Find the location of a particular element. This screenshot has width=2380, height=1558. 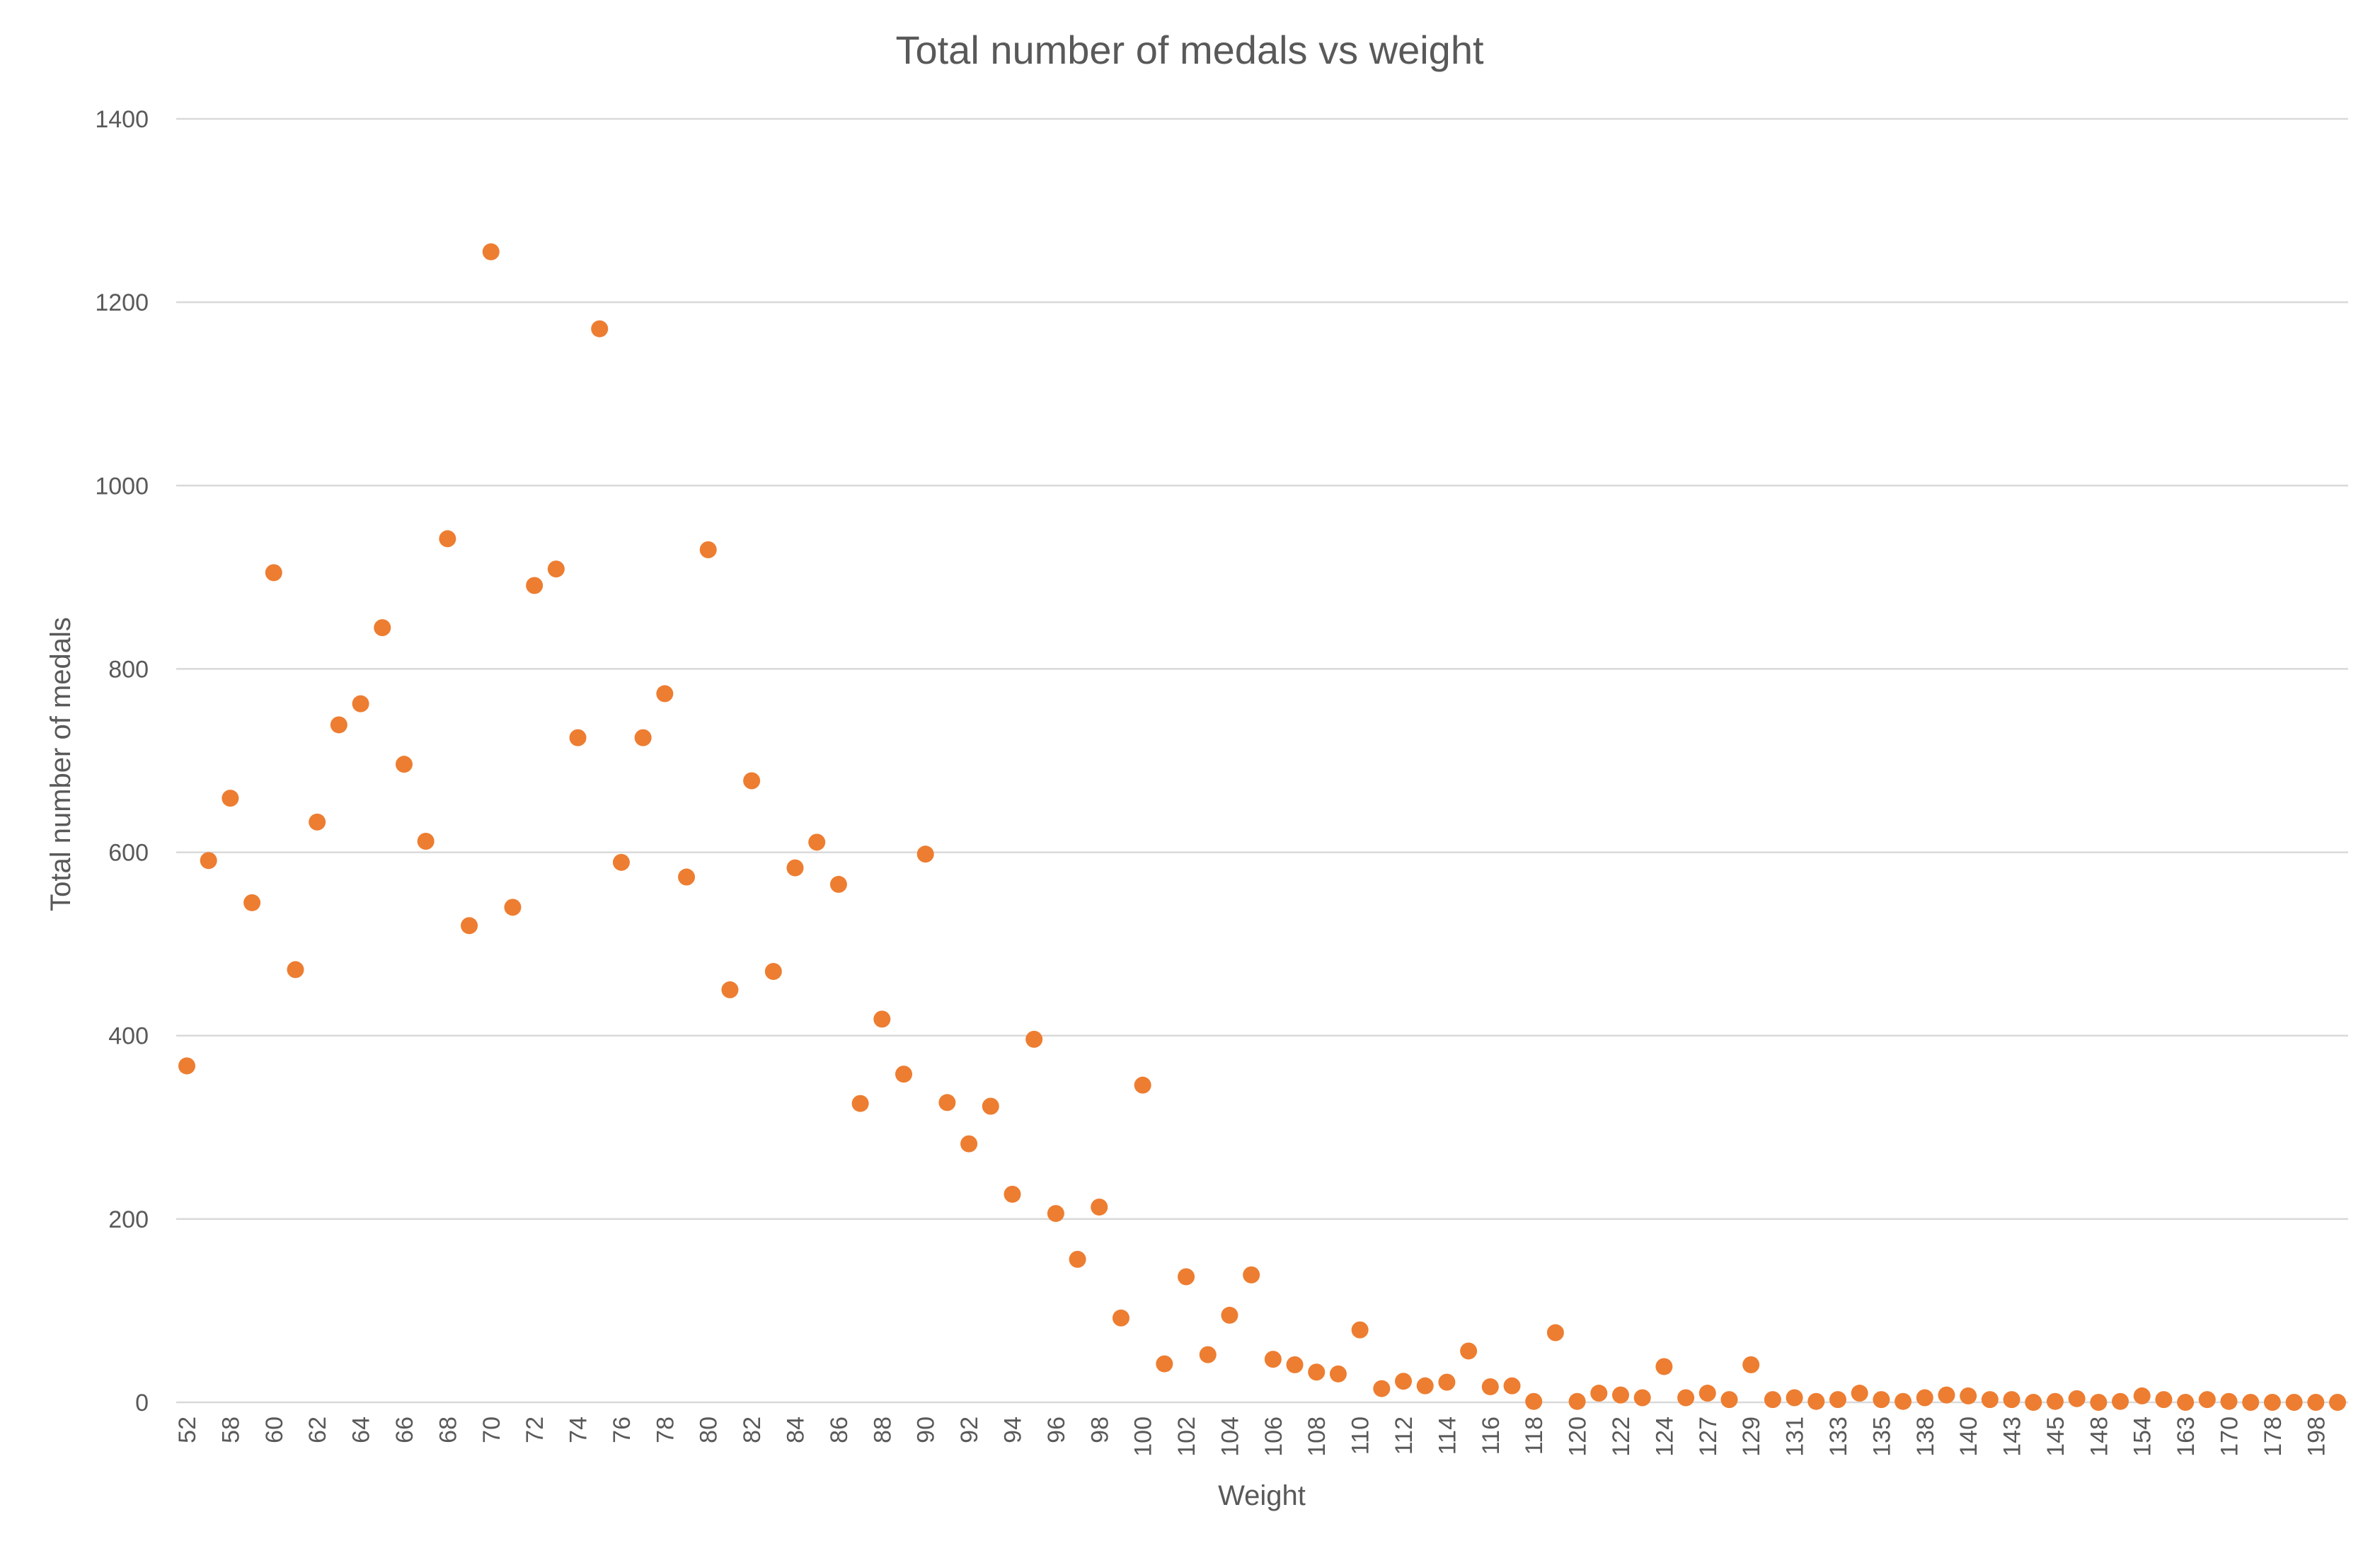

x-tick-label: 127 is located at coordinates (1708, 1436).